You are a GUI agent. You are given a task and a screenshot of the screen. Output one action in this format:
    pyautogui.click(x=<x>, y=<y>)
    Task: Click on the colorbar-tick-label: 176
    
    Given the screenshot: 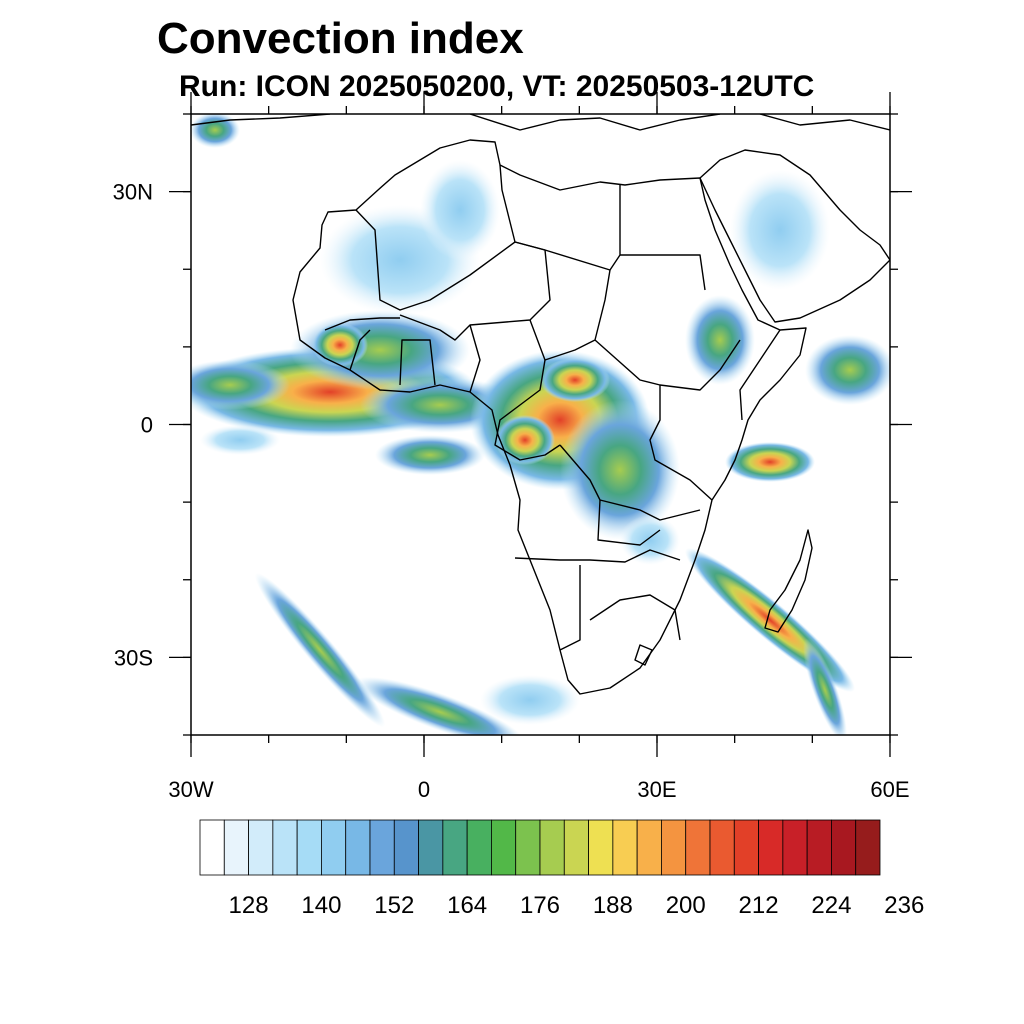 What is the action you would take?
    pyautogui.click(x=540, y=905)
    